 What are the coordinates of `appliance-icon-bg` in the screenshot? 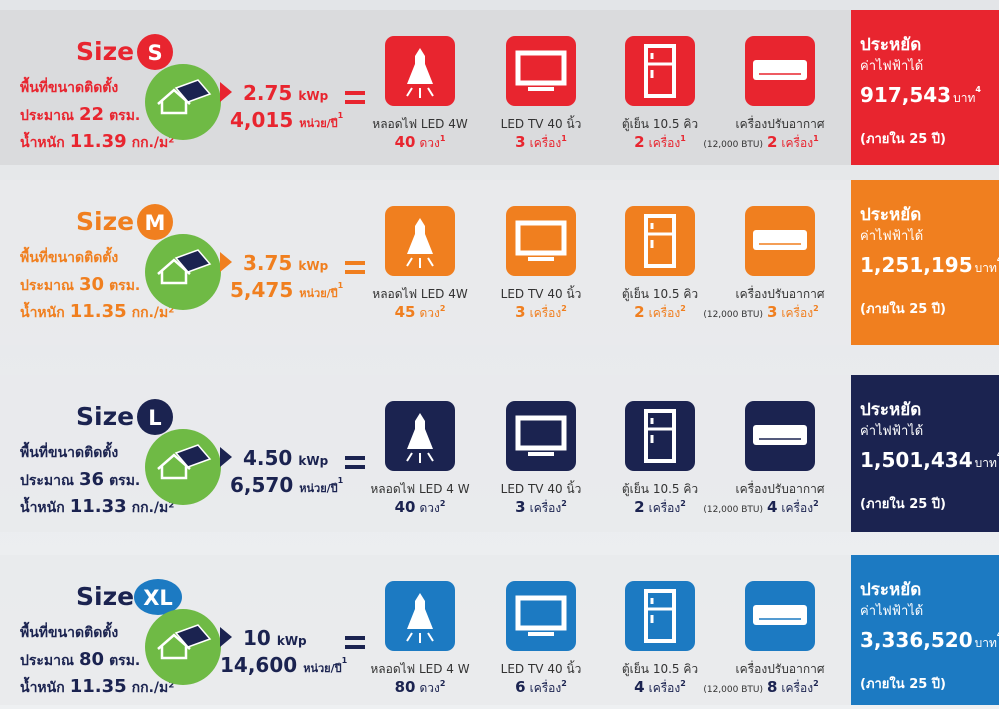 It's located at (660, 71).